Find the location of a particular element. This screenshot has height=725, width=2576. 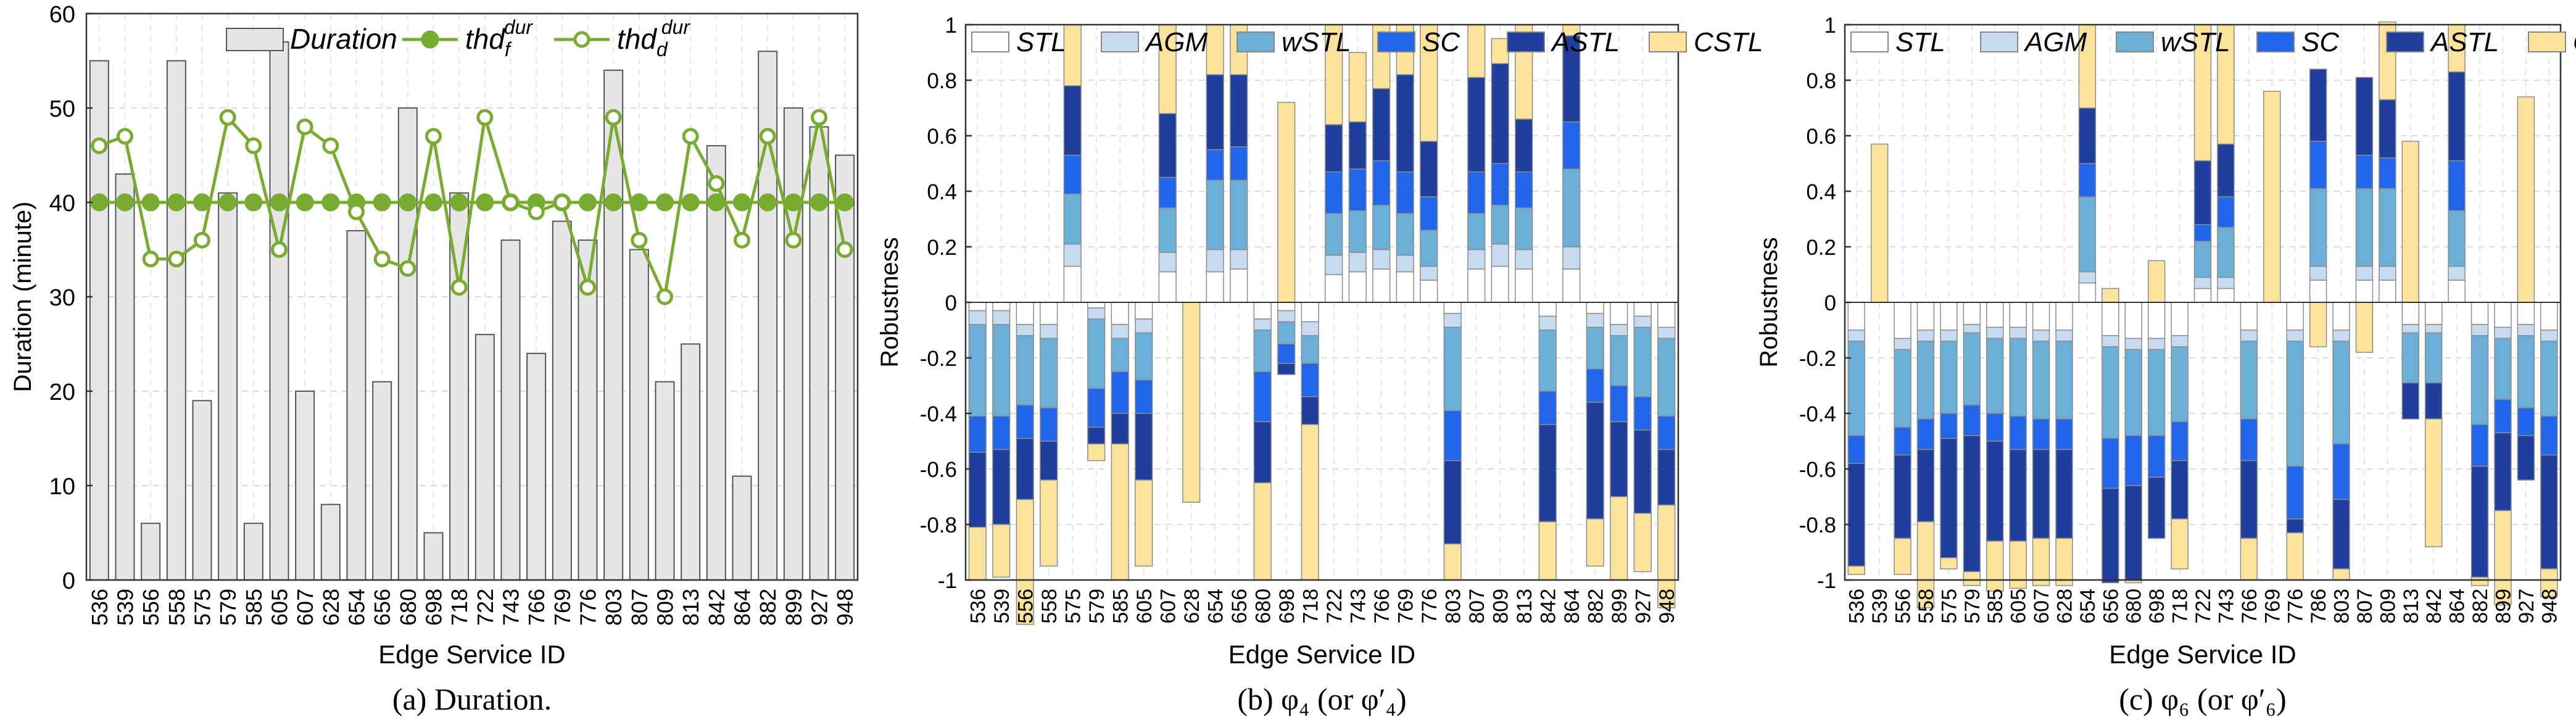

x-tick-label: 809 is located at coordinates (1501, 606).